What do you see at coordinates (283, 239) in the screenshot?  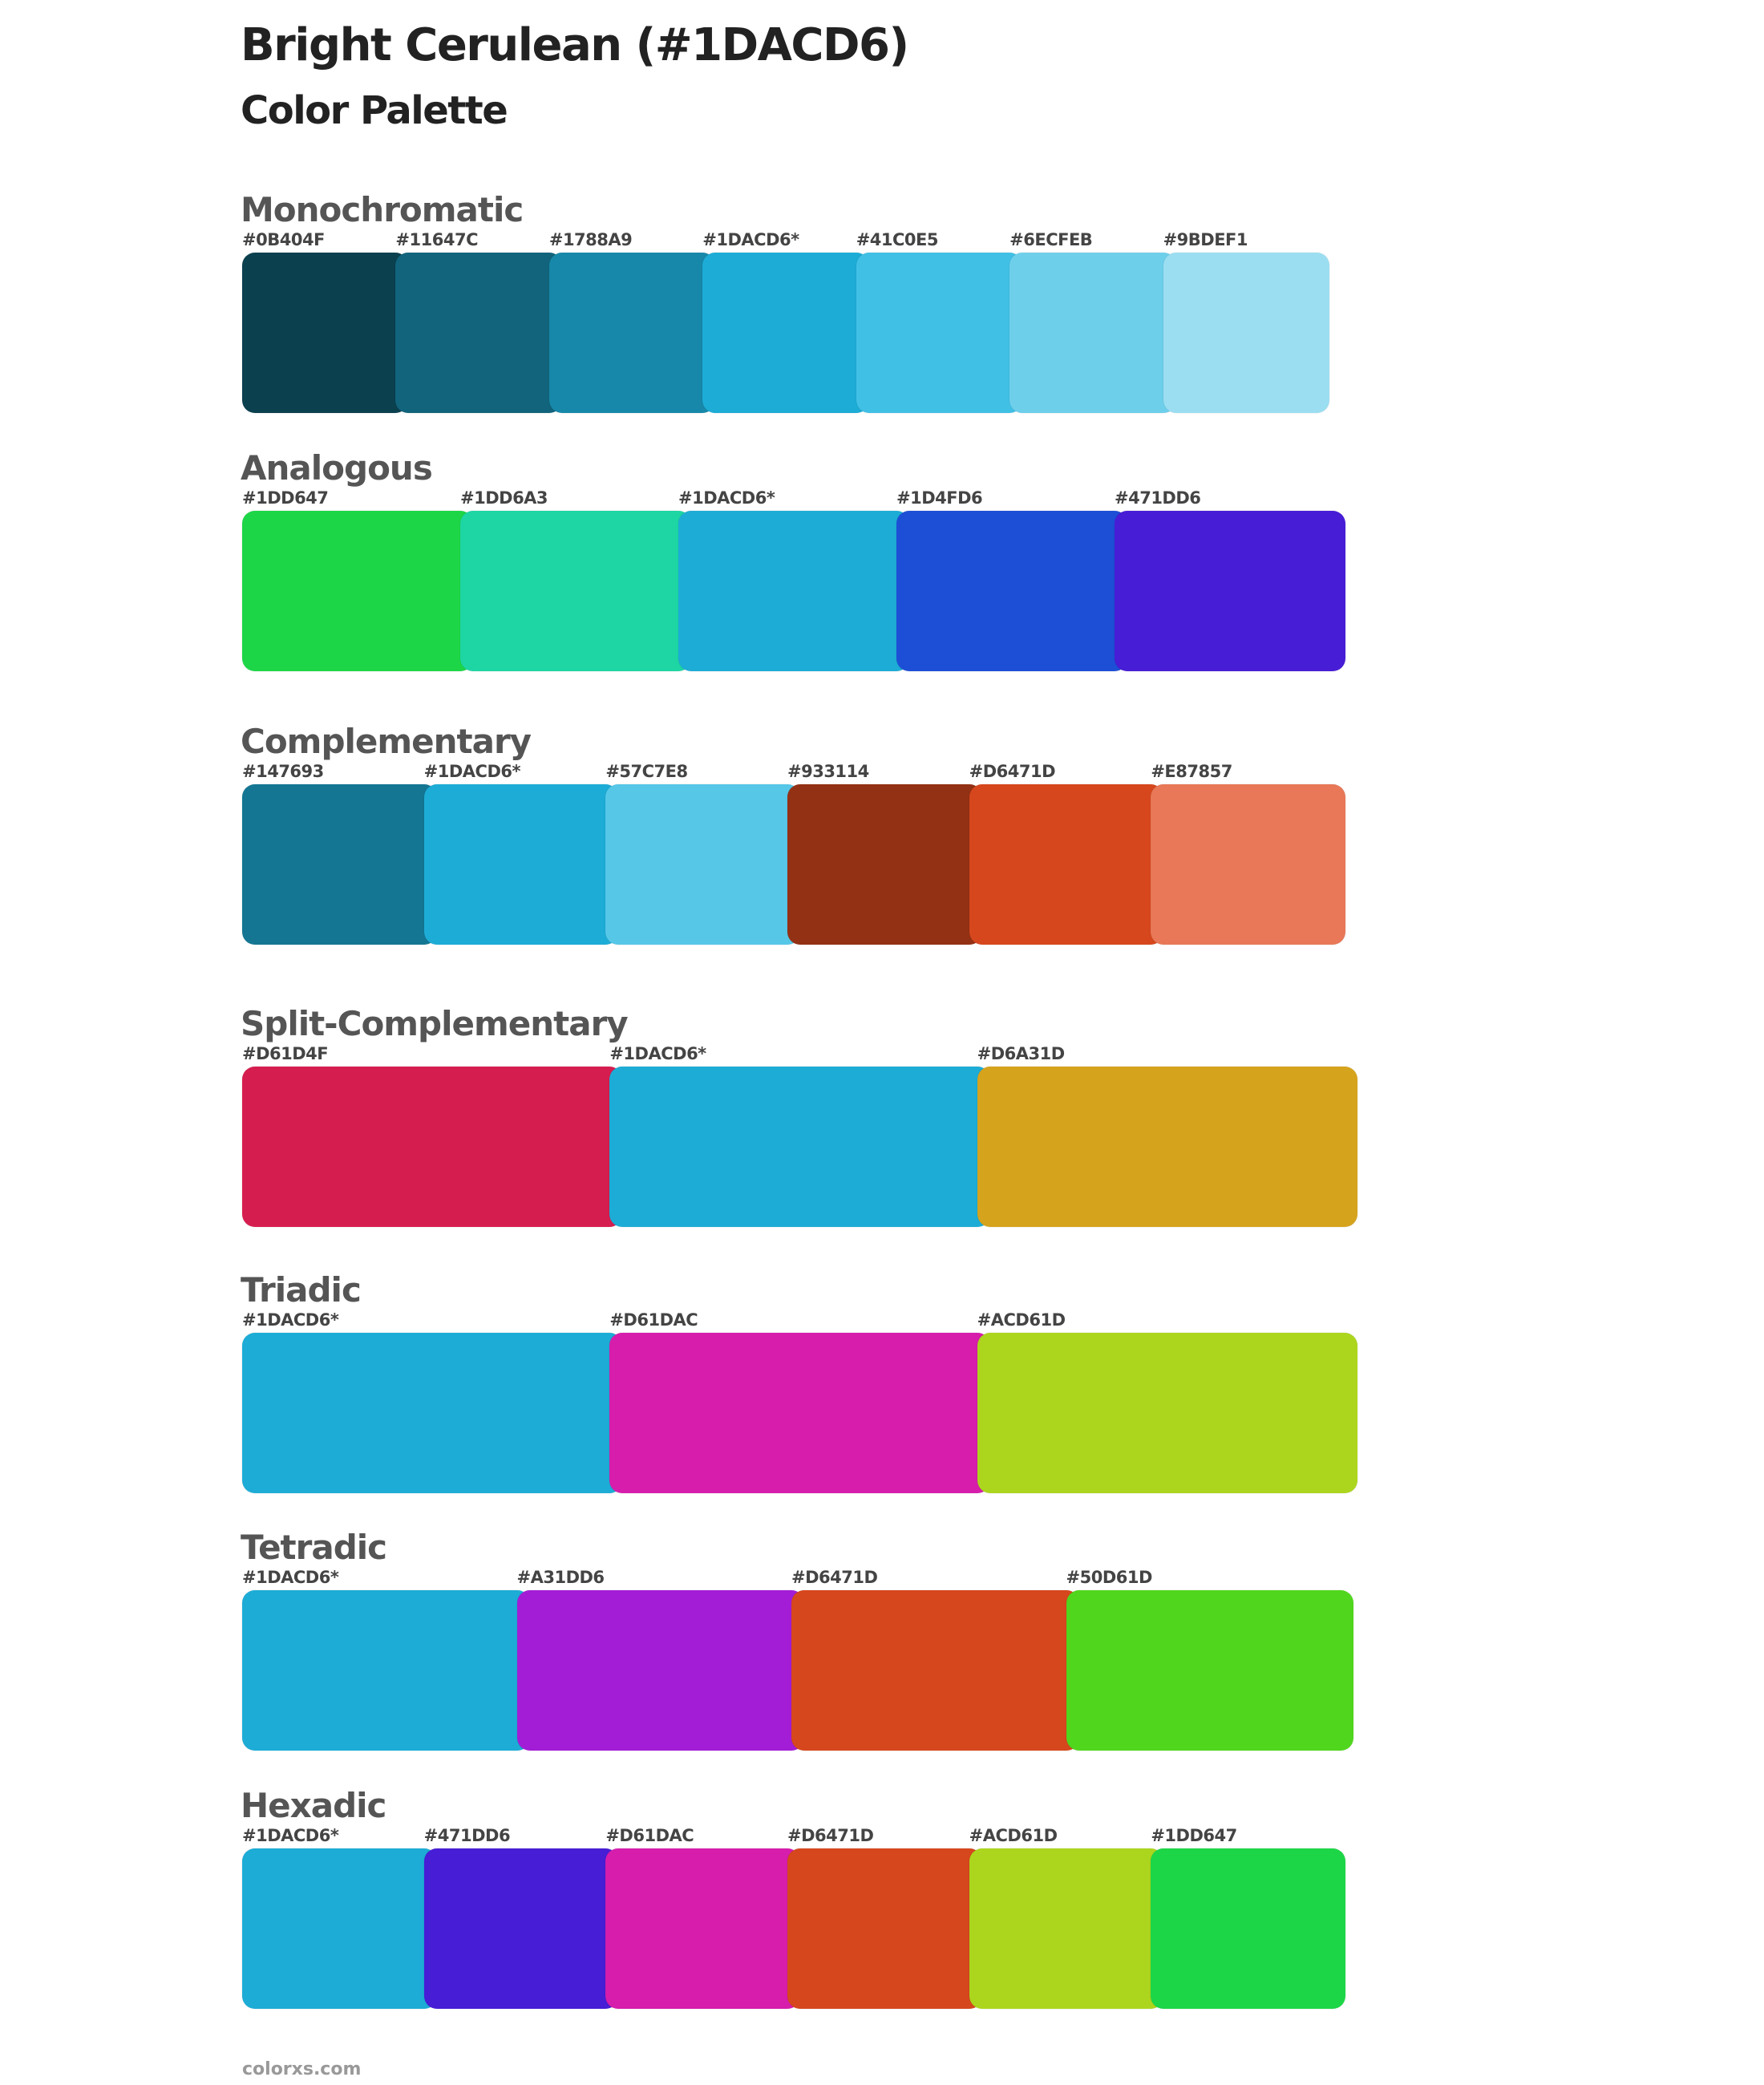 I see `color-hex-label: #0B404F` at bounding box center [283, 239].